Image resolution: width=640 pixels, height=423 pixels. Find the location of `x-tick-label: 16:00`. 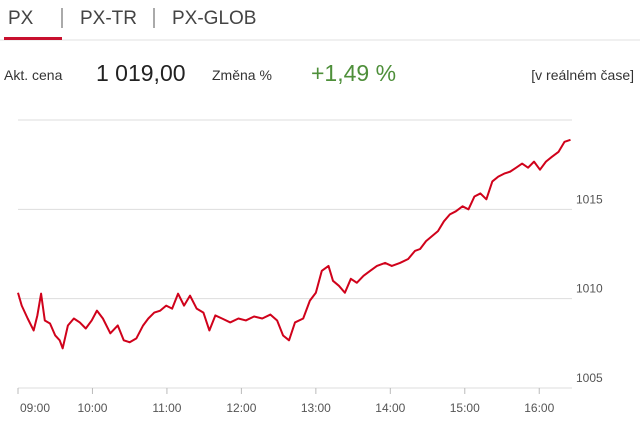

x-tick-label: 16:00 is located at coordinates (539, 408).